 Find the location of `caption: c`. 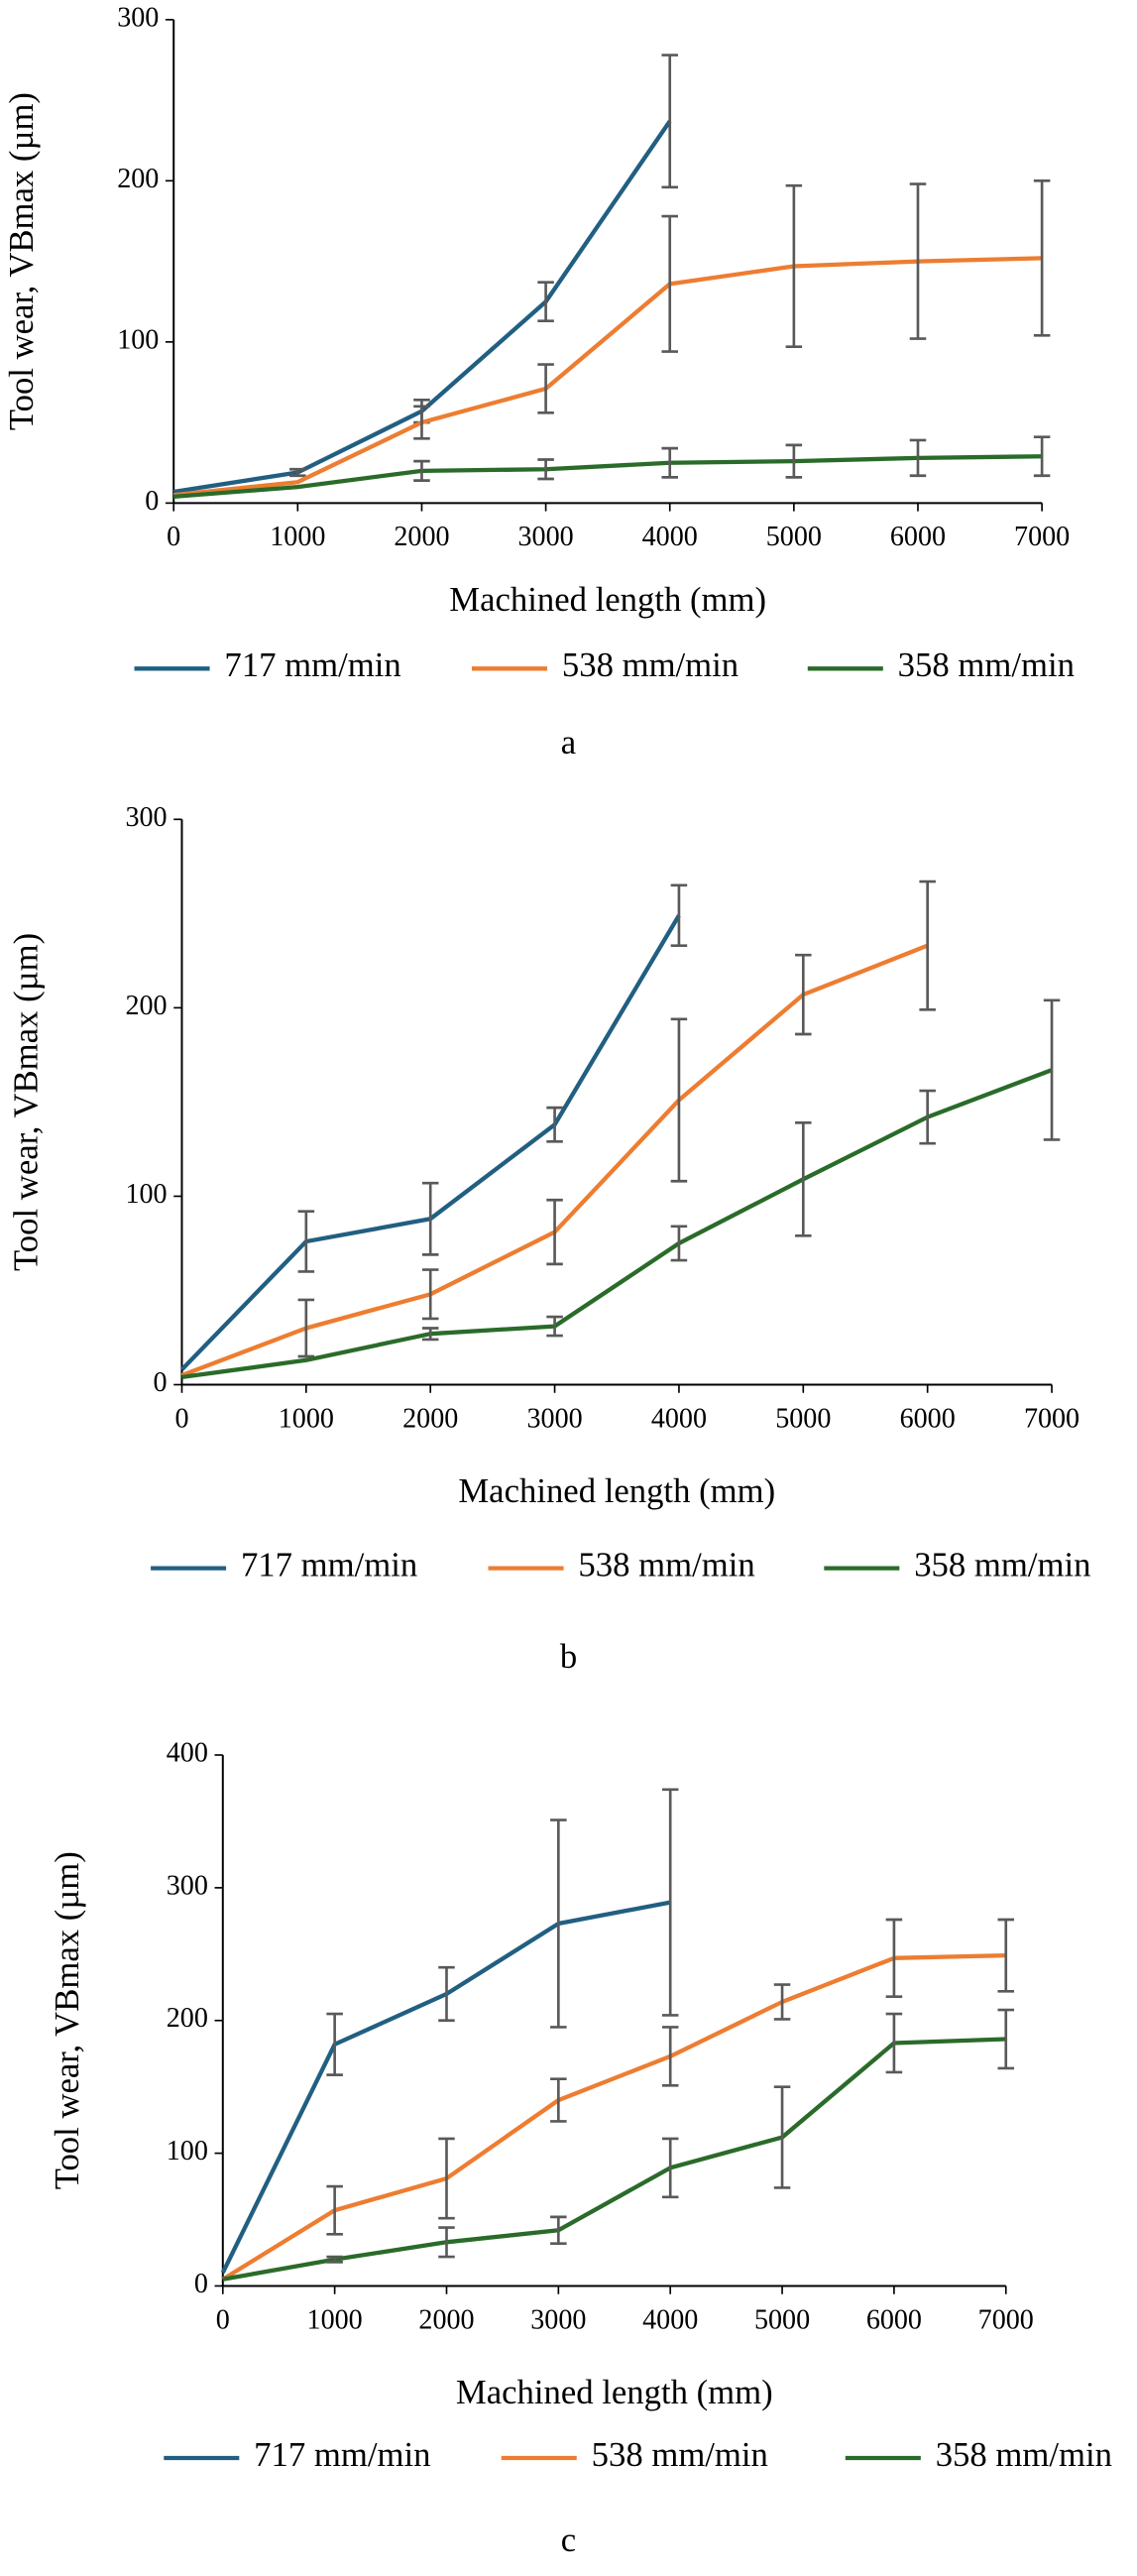

caption: c is located at coordinates (568, 2540).